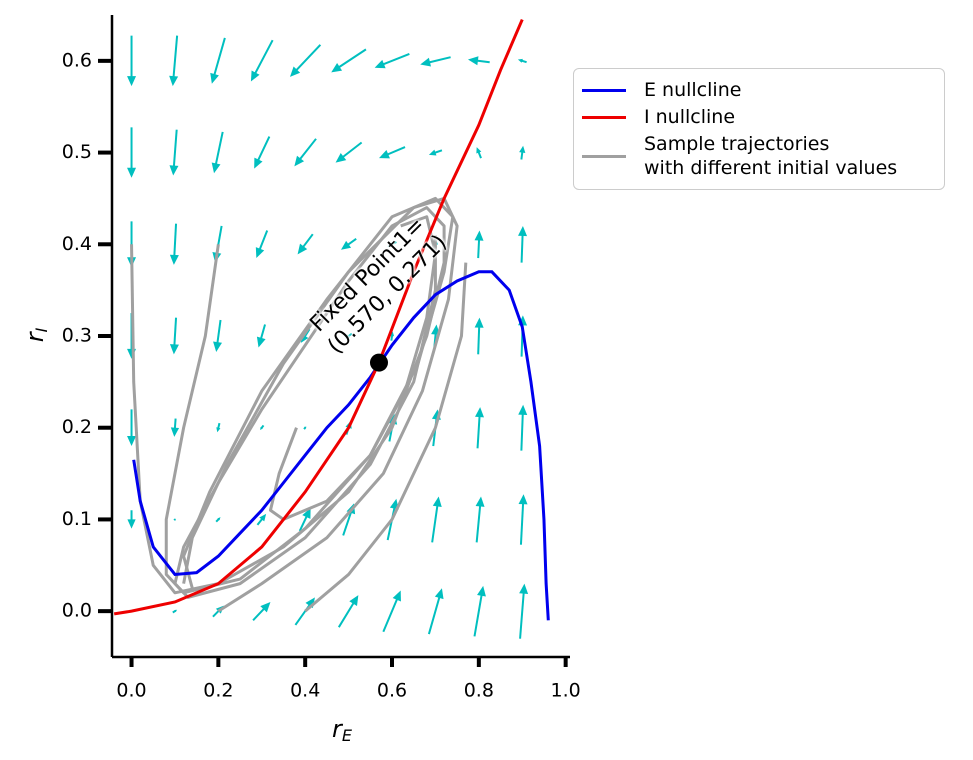  What do you see at coordinates (77, 152) in the screenshot?
I see `y-tick-label: 0.5` at bounding box center [77, 152].